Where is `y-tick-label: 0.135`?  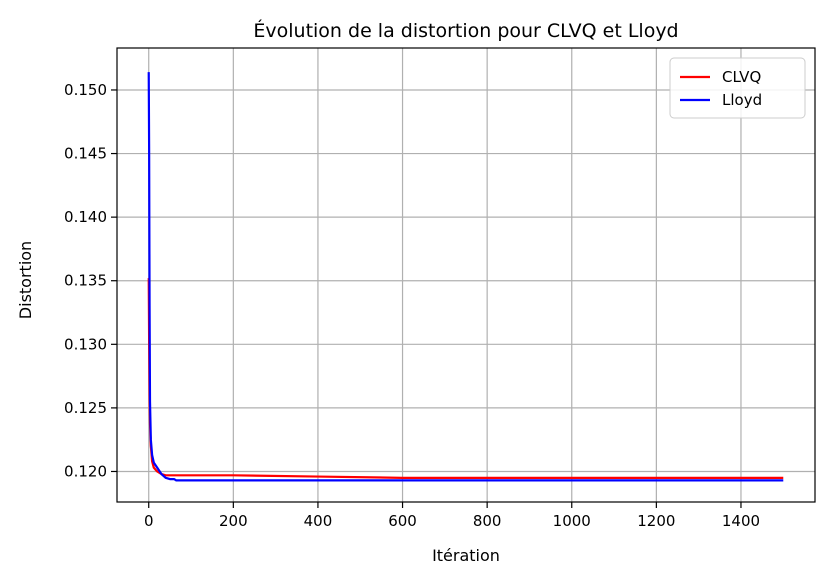 y-tick-label: 0.135 is located at coordinates (85, 281).